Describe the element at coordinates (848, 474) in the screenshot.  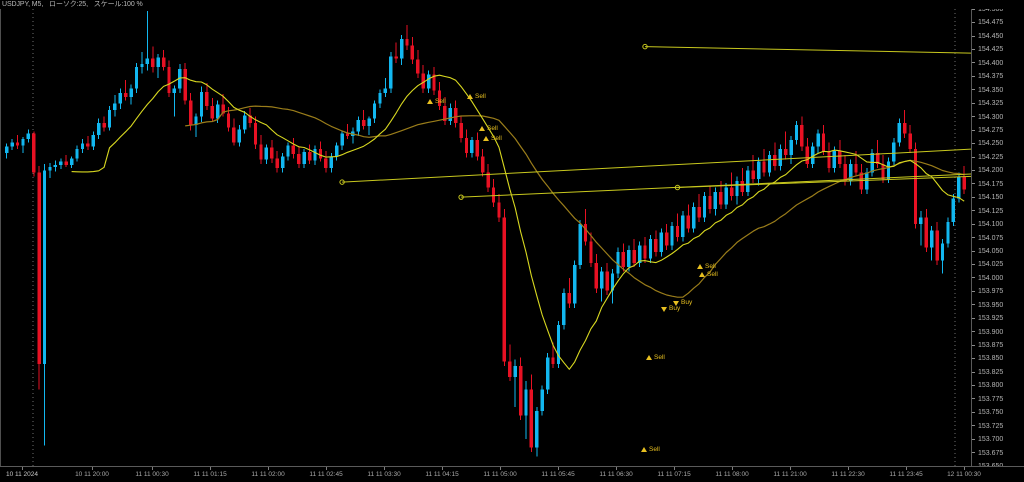
I see `time-tick-label: 11 11 22:30` at that location.